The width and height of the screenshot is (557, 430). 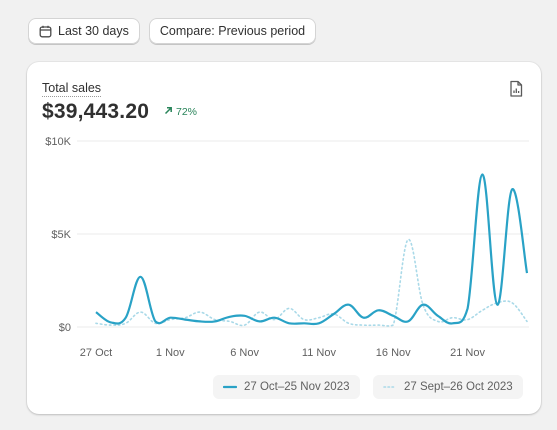 What do you see at coordinates (168, 112) in the screenshot?
I see `arrow-up-right-icon` at bounding box center [168, 112].